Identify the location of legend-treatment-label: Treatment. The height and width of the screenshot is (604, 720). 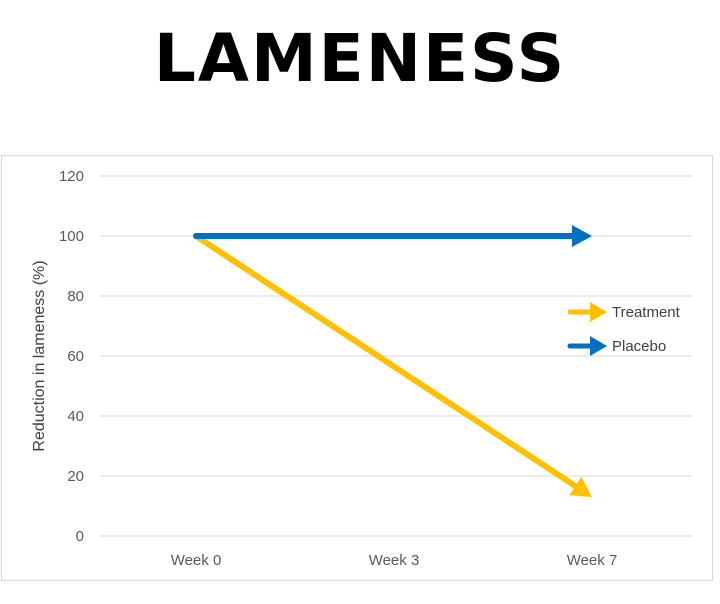
(646, 312).